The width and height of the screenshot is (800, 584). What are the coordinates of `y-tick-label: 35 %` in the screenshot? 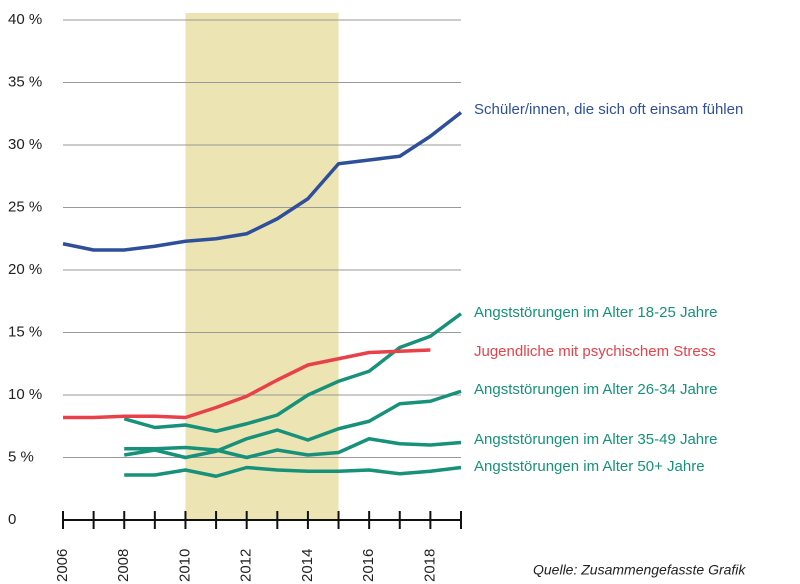 It's located at (25, 81).